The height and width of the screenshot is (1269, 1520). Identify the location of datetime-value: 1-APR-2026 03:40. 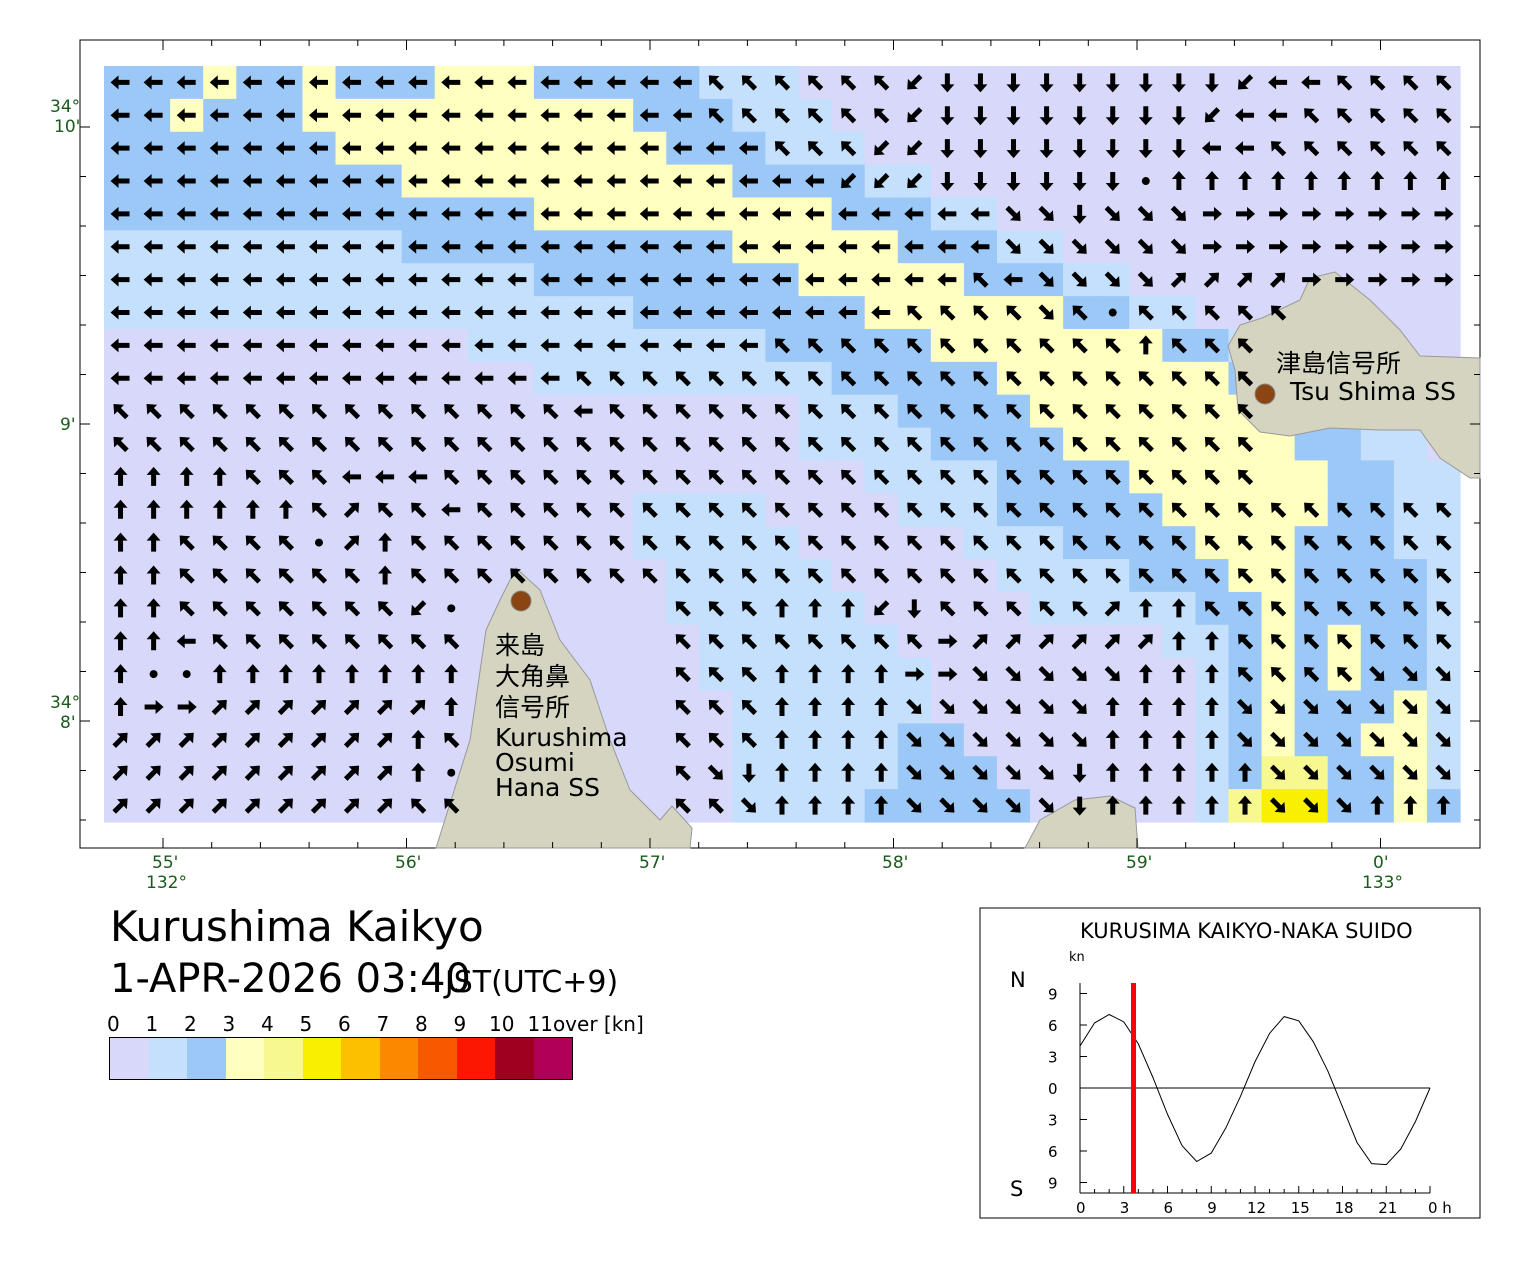
(290, 979).